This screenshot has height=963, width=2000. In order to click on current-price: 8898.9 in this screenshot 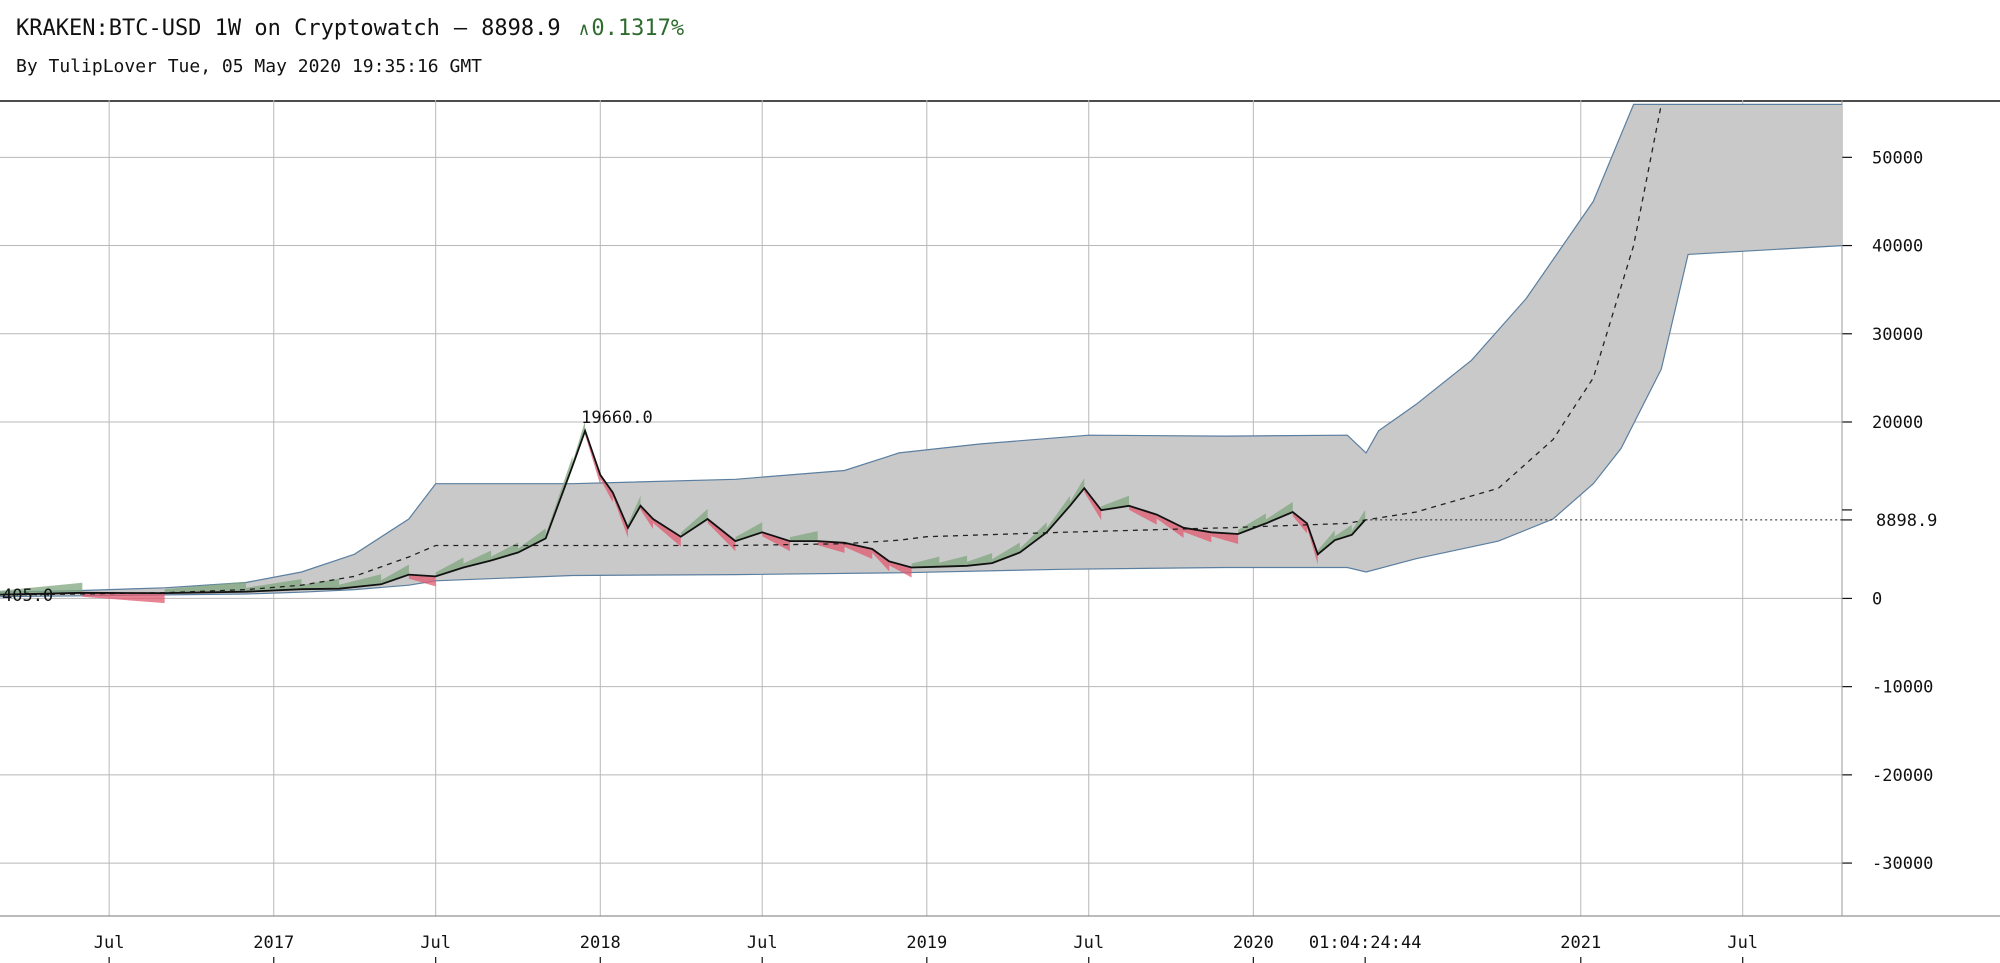, I will do `click(521, 28)`.